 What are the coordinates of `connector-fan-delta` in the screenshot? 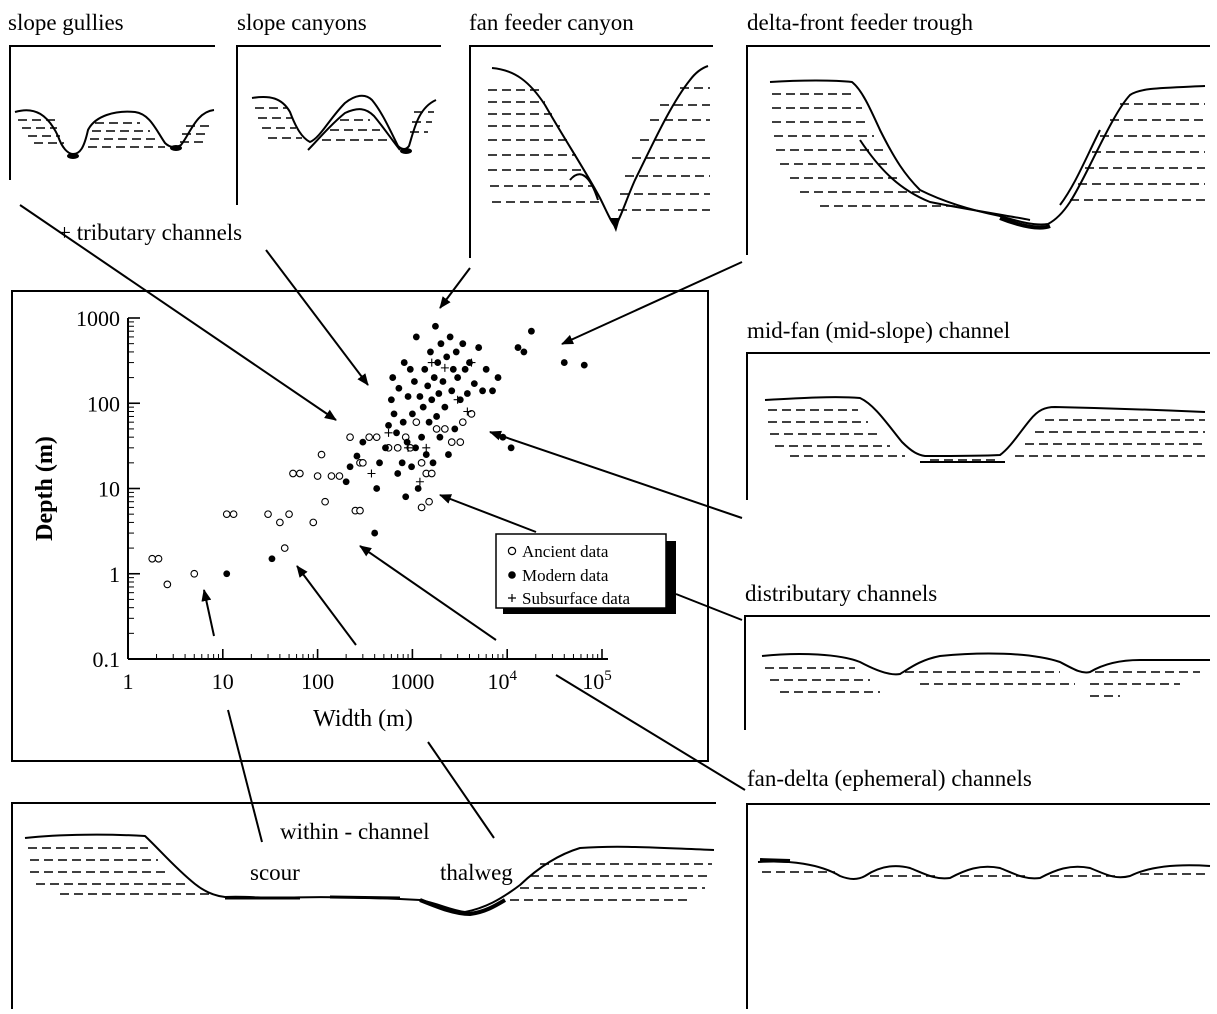 It's located at (650, 732).